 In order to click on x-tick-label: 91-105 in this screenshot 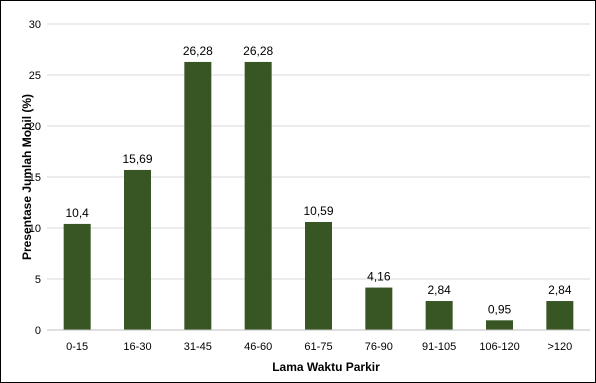, I will do `click(439, 347)`.